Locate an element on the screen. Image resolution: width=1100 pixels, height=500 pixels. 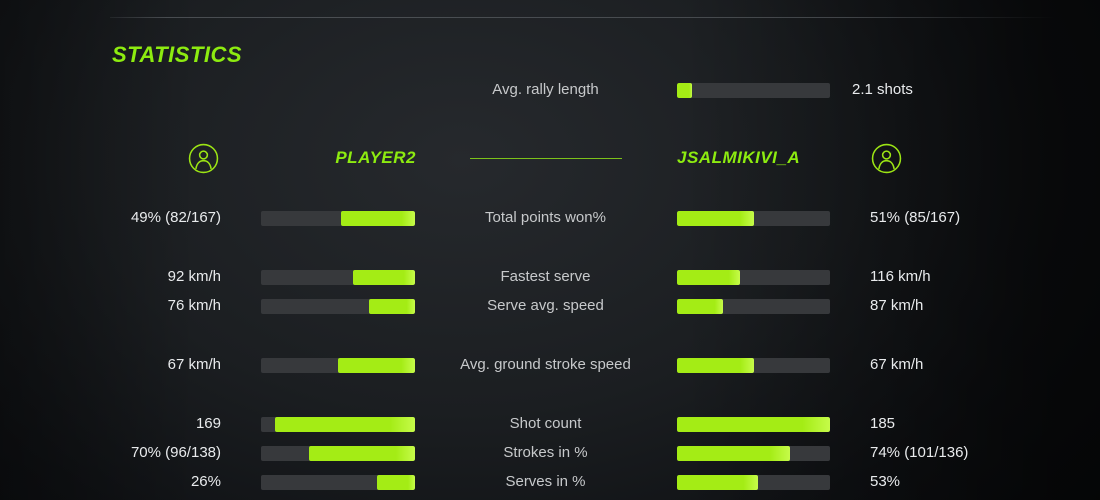
avg-rally-length-label: Avg. rally length is located at coordinates (545, 89).